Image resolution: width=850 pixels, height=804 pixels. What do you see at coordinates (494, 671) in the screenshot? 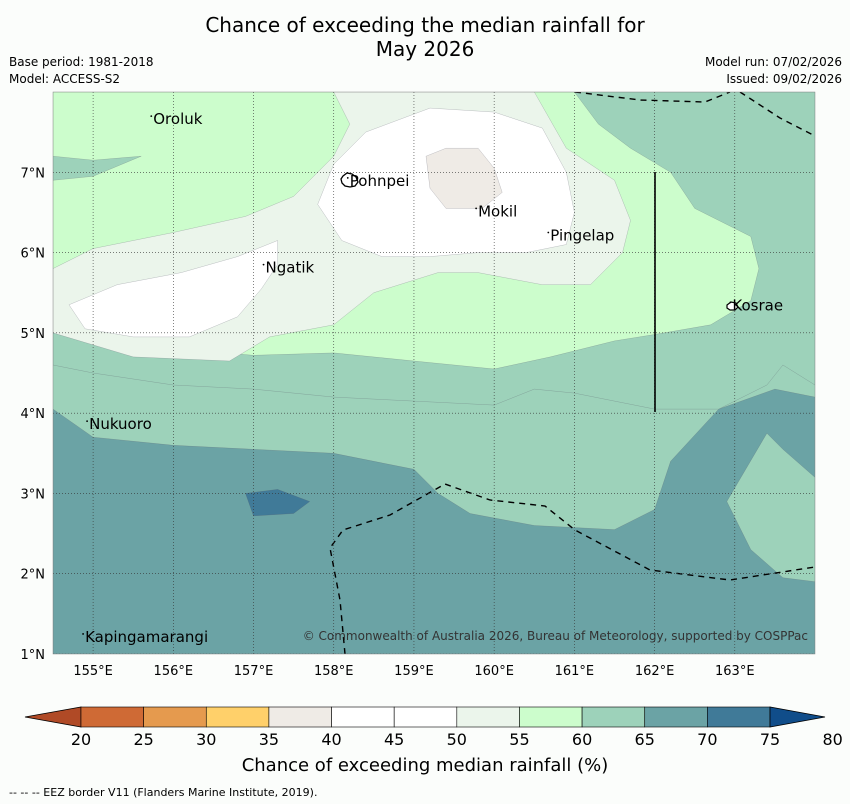
I see `lon-tick-label: 160°E` at bounding box center [494, 671].